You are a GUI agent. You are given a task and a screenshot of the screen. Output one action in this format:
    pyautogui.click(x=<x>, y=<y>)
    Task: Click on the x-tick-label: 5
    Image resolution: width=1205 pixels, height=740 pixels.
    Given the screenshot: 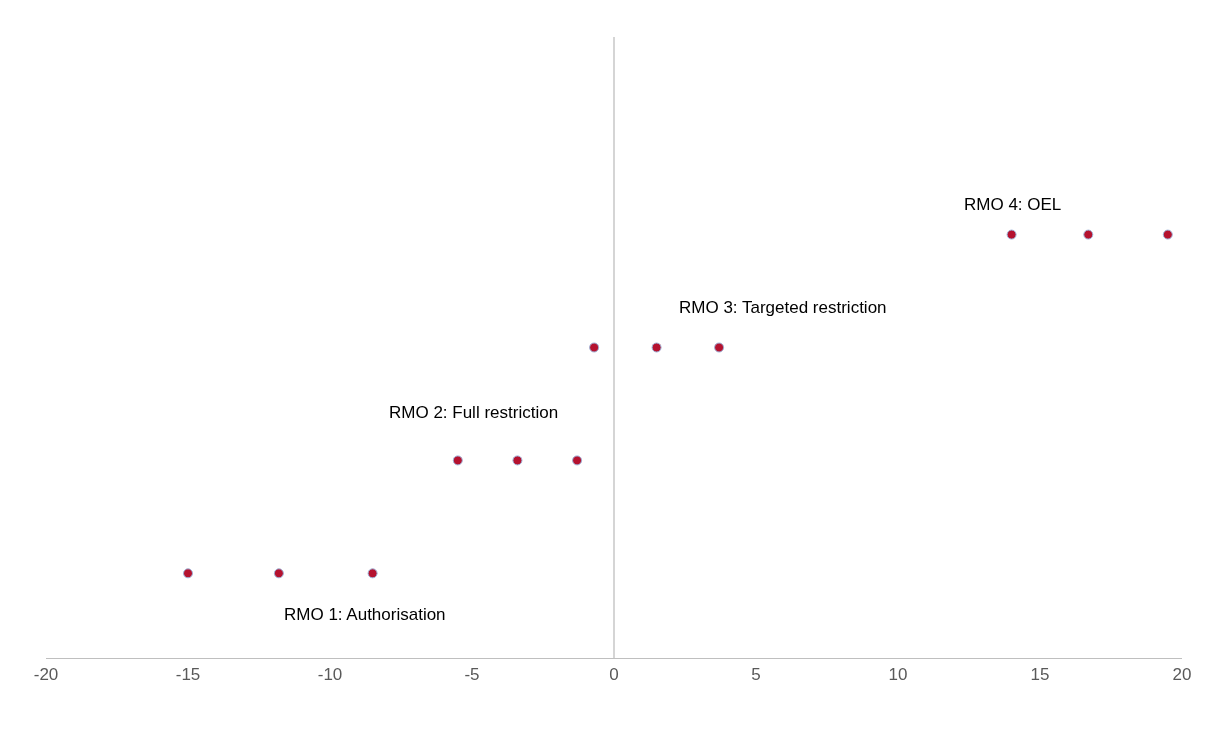 What is the action you would take?
    pyautogui.click(x=756, y=674)
    